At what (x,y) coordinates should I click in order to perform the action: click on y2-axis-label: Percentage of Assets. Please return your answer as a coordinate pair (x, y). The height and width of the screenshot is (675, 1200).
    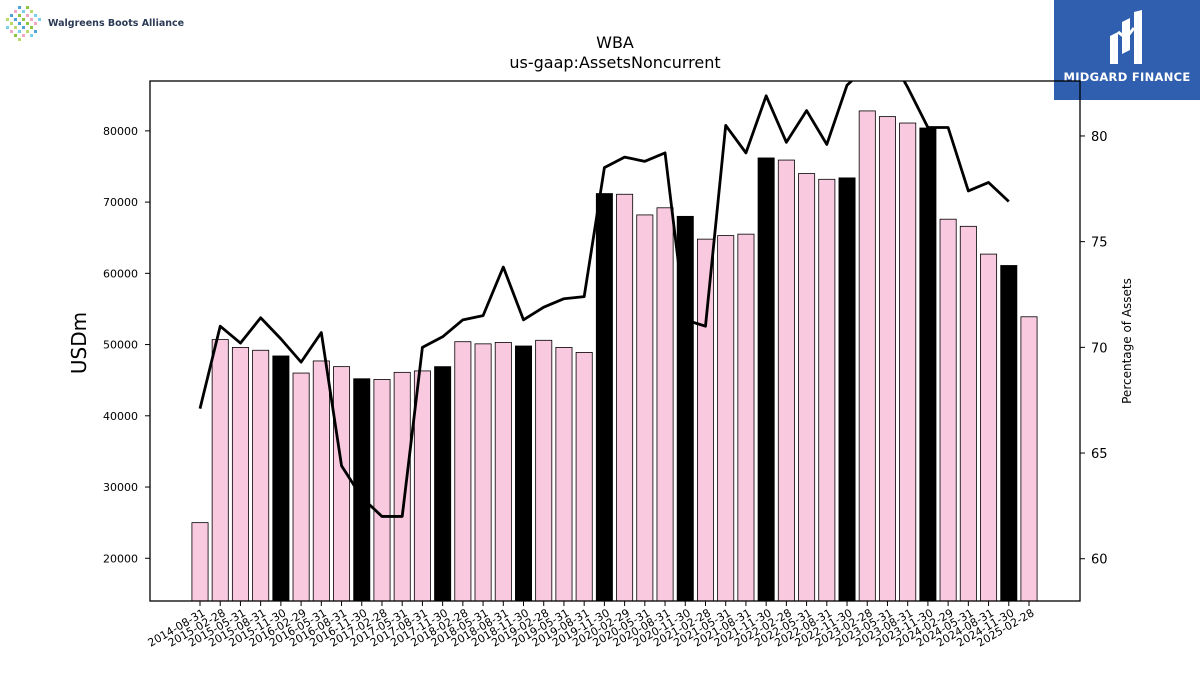
    Looking at the image, I should click on (1127, 341).